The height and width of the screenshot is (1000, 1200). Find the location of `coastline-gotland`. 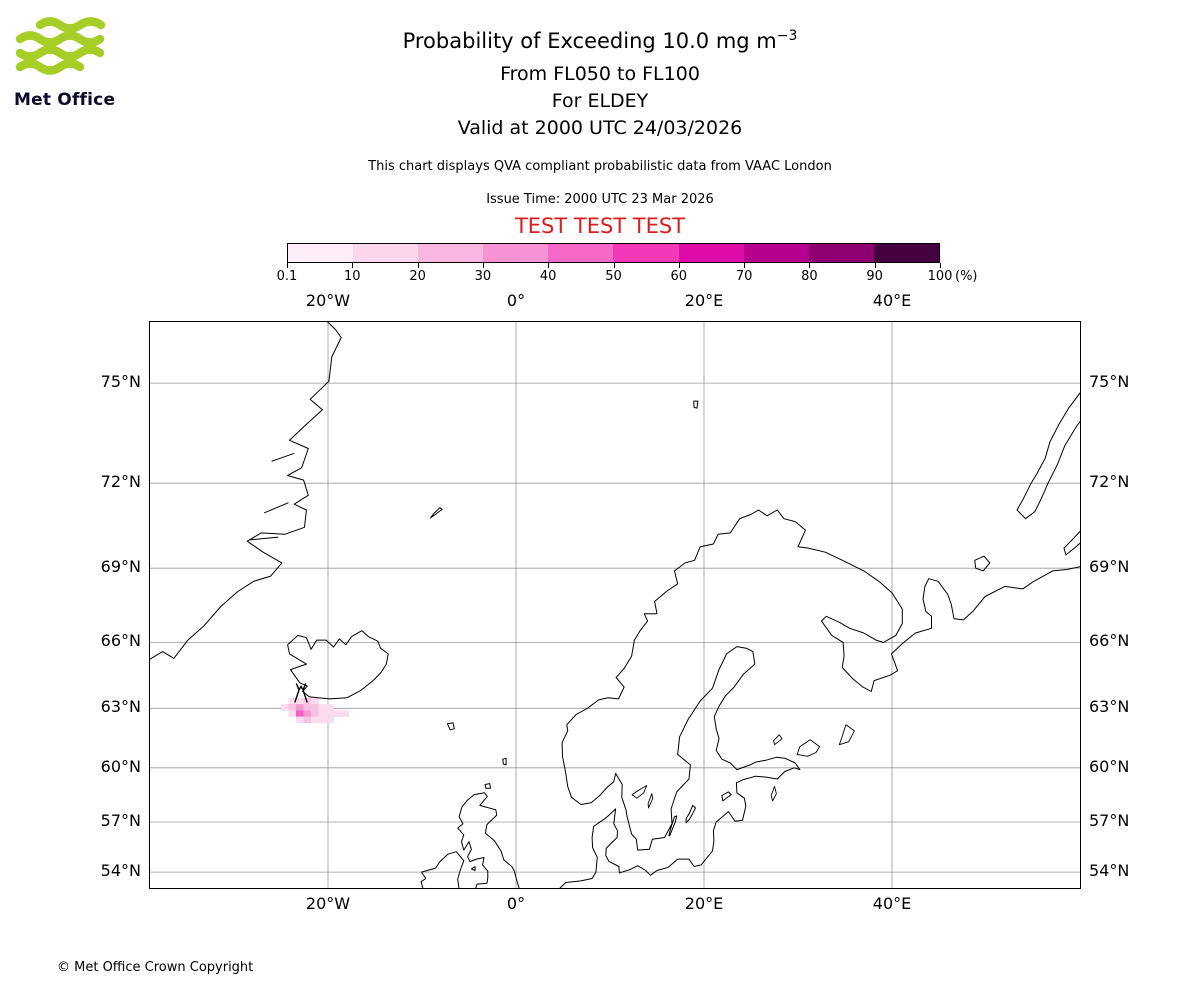

coastline-gotland is located at coordinates (690, 814).